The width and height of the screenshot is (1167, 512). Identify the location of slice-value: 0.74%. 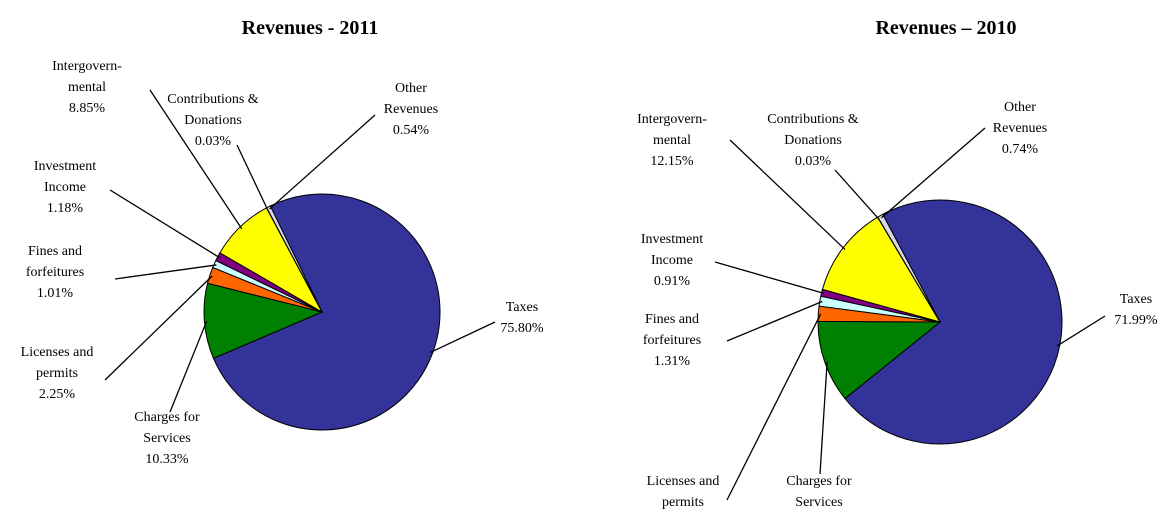
(1020, 149).